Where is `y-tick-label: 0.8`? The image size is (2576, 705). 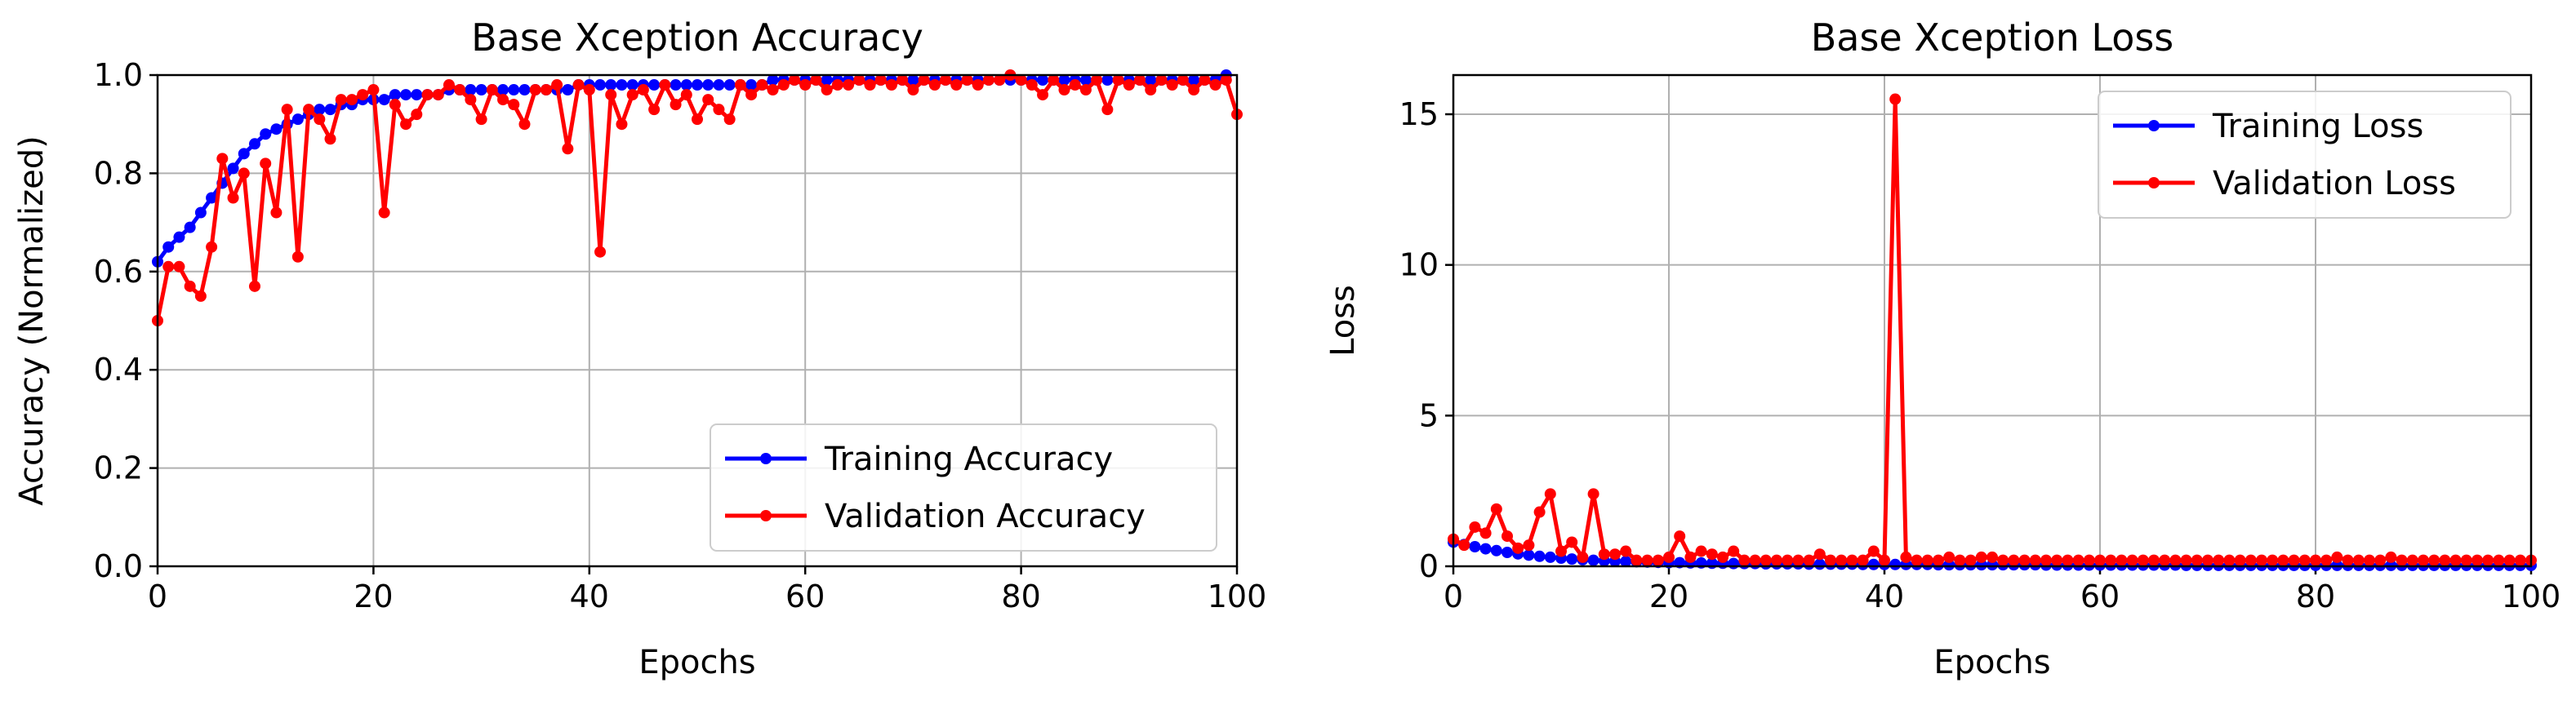
y-tick-label: 0.8 is located at coordinates (118, 173).